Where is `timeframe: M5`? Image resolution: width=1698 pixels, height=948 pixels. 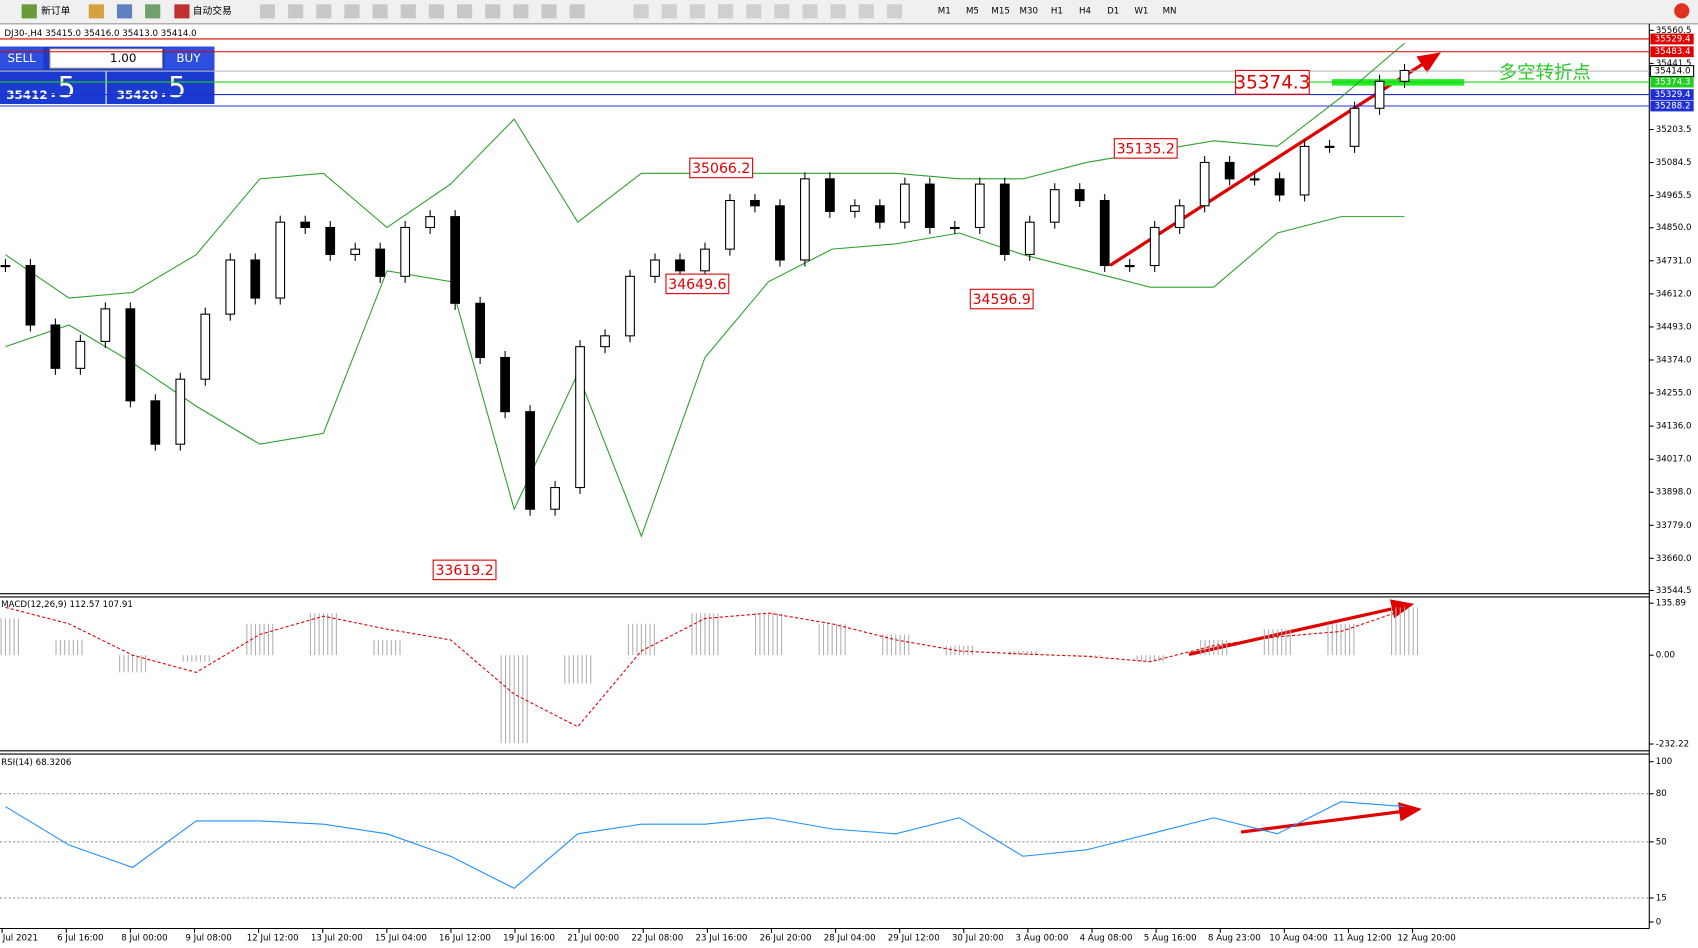
timeframe: M5 is located at coordinates (972, 11).